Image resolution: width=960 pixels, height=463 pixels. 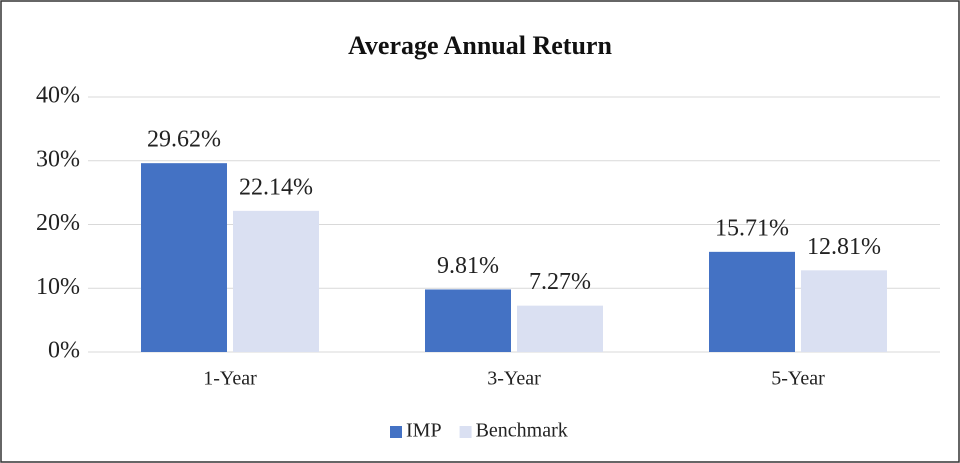 I want to click on x-tick-label: 5-Year, so click(x=798, y=379).